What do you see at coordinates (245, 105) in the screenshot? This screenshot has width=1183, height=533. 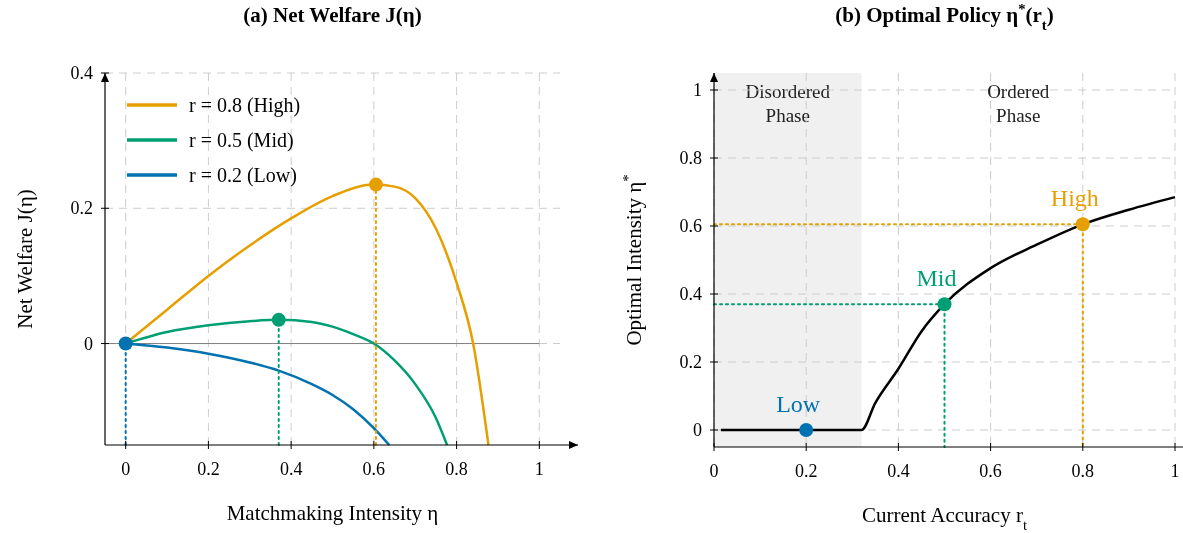 I see `legend-label: r = 0.8 (High)` at bounding box center [245, 105].